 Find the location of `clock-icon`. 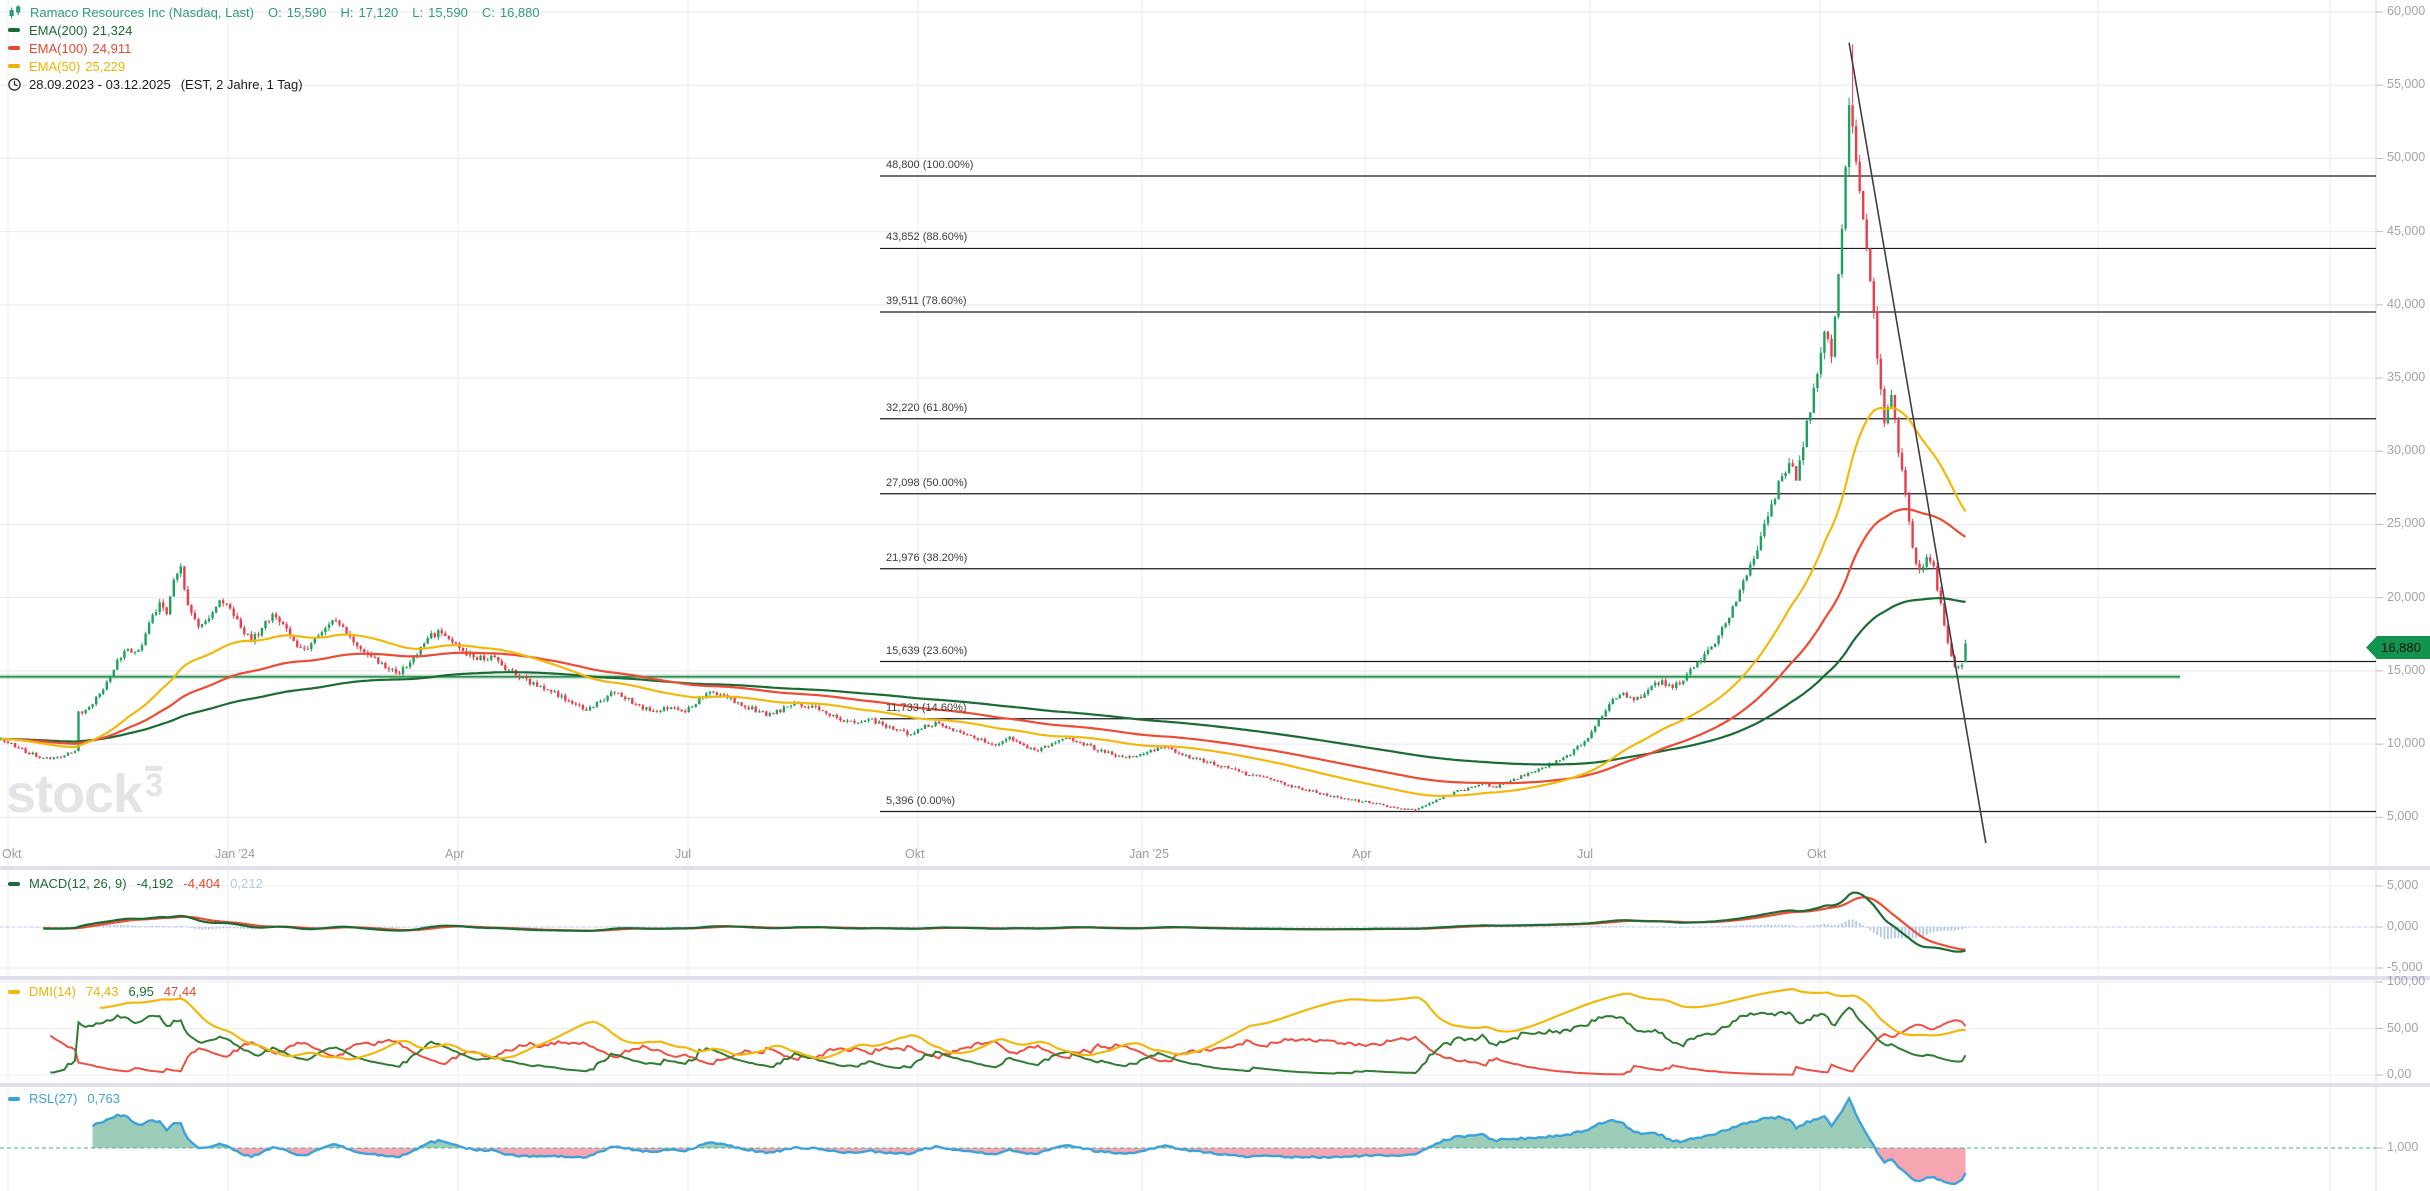

clock-icon is located at coordinates (14, 84).